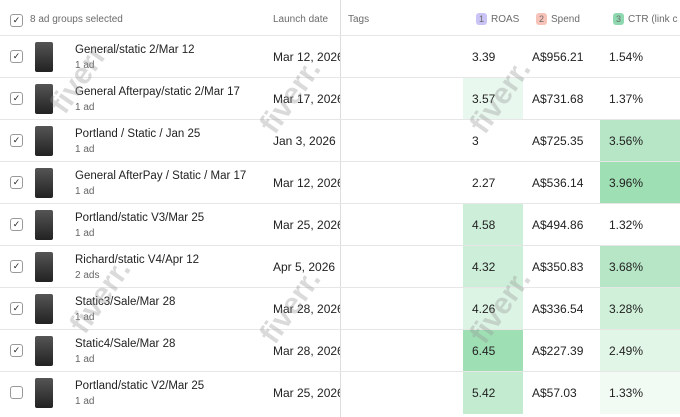 The image size is (680, 417). What do you see at coordinates (301, 19) in the screenshot?
I see `launch-date-header: Launch date` at bounding box center [301, 19].